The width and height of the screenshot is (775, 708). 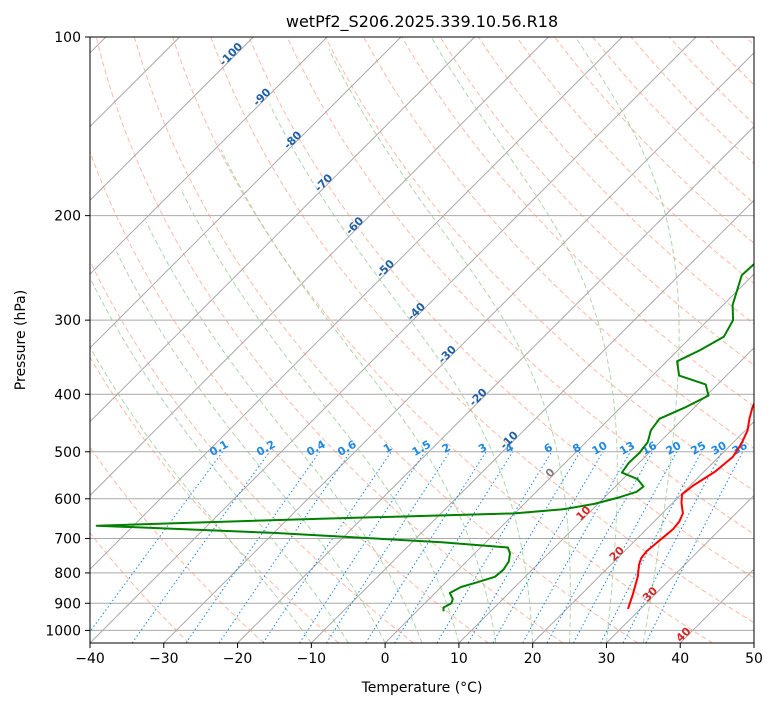 I want to click on mixing-ratio-label: 25, so click(x=698, y=448).